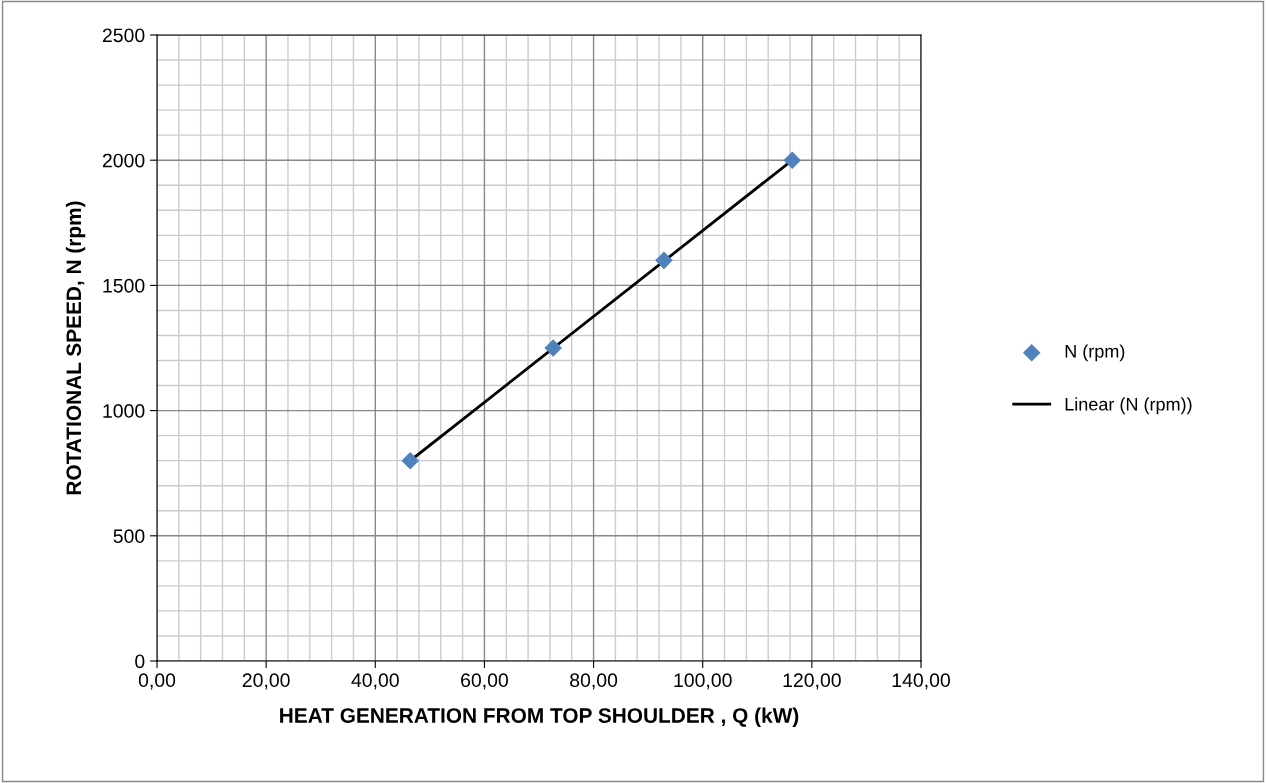  Describe the element at coordinates (1128, 406) in the screenshot. I see `legend-label: Linear (N (rpm))` at that location.